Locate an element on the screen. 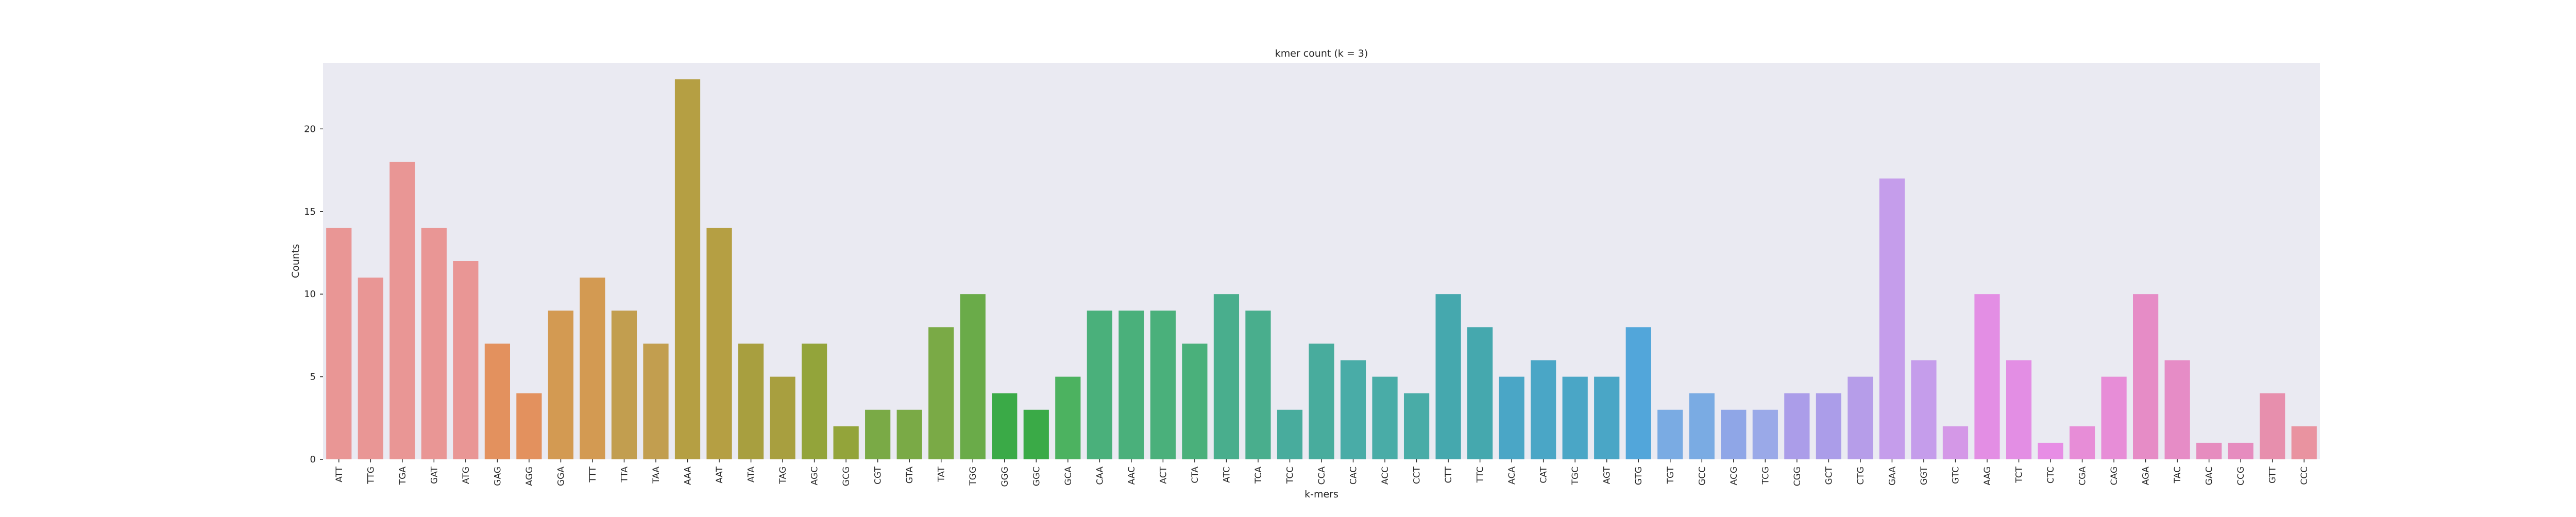 The width and height of the screenshot is (2576, 517). bar-GCC is located at coordinates (1702, 426).